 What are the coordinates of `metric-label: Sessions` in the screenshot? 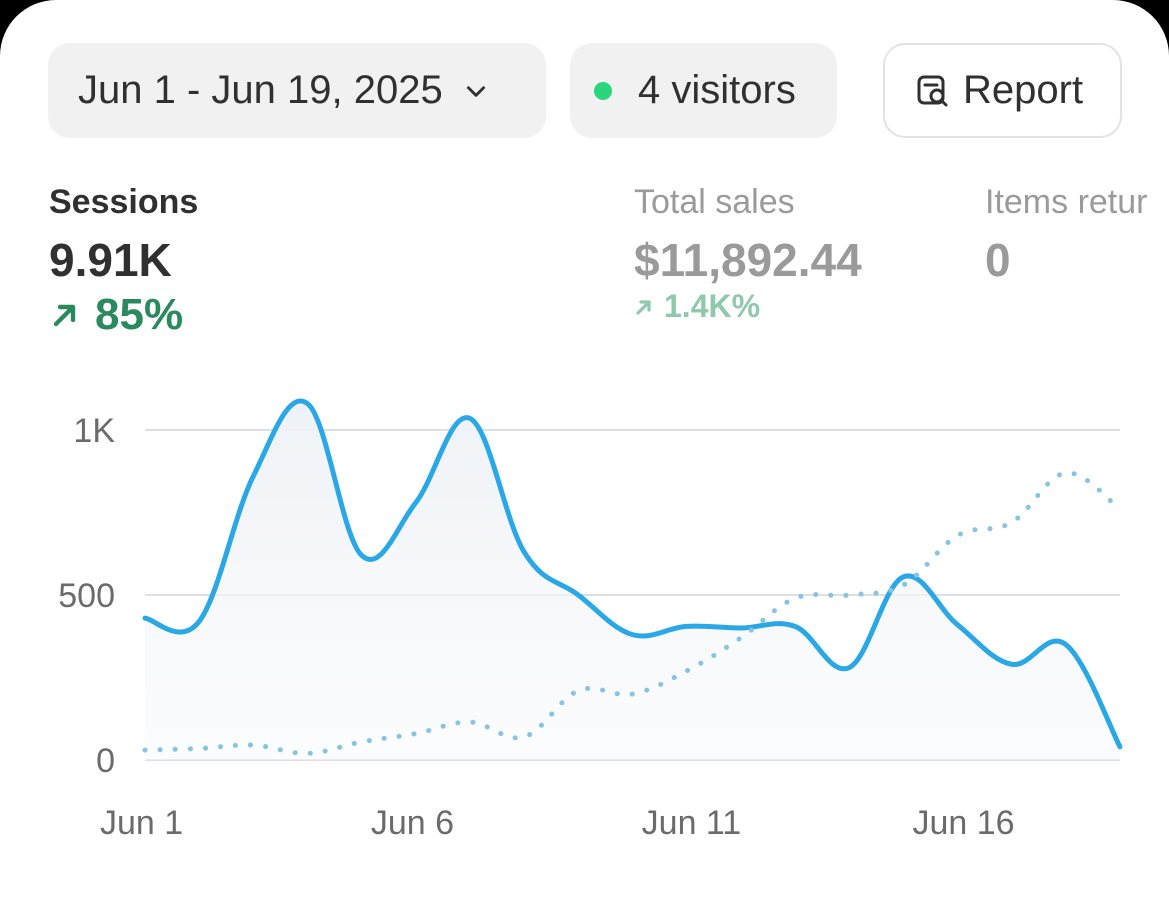 It's located at (124, 202).